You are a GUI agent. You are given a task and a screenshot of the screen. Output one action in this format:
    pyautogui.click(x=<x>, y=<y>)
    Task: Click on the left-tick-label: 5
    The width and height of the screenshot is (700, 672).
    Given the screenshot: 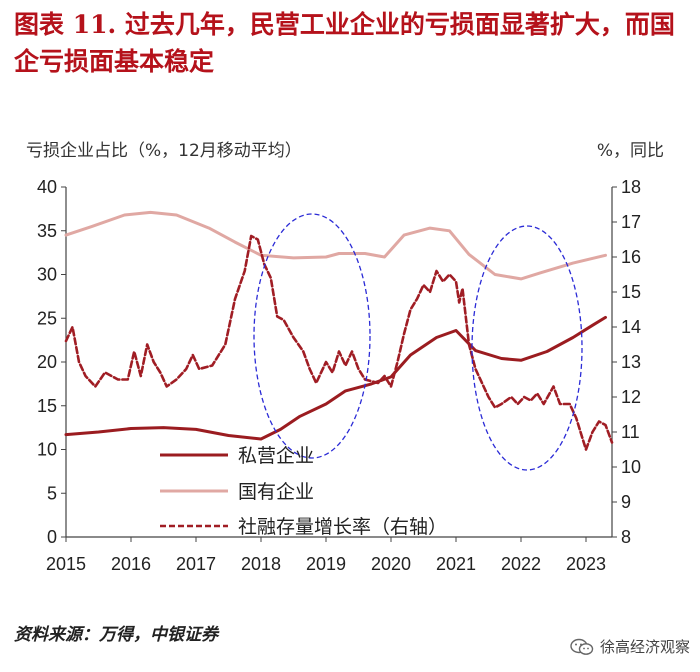 What is the action you would take?
    pyautogui.click(x=52, y=493)
    